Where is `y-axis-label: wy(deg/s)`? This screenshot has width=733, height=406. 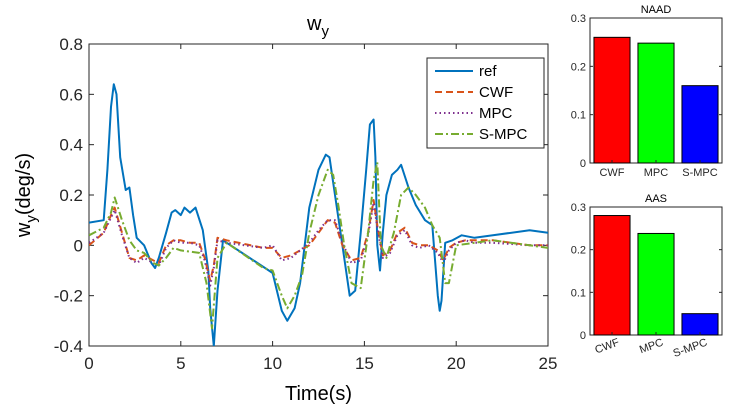
y-axis-label: wy(deg/s) is located at coordinates (26, 195).